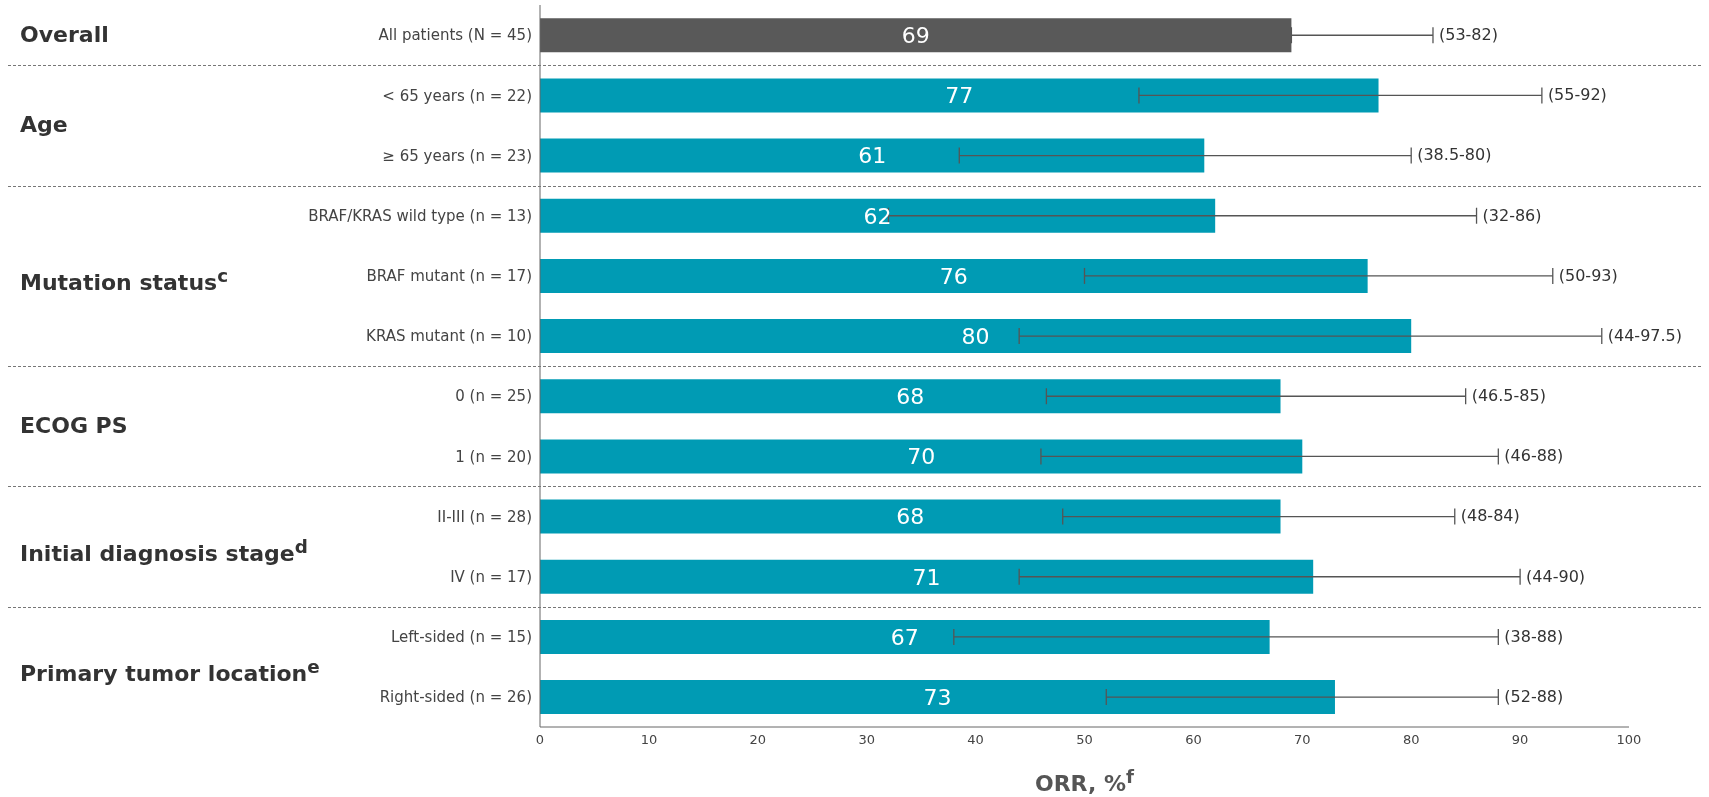  I want to click on data-label: 73, so click(937, 697).